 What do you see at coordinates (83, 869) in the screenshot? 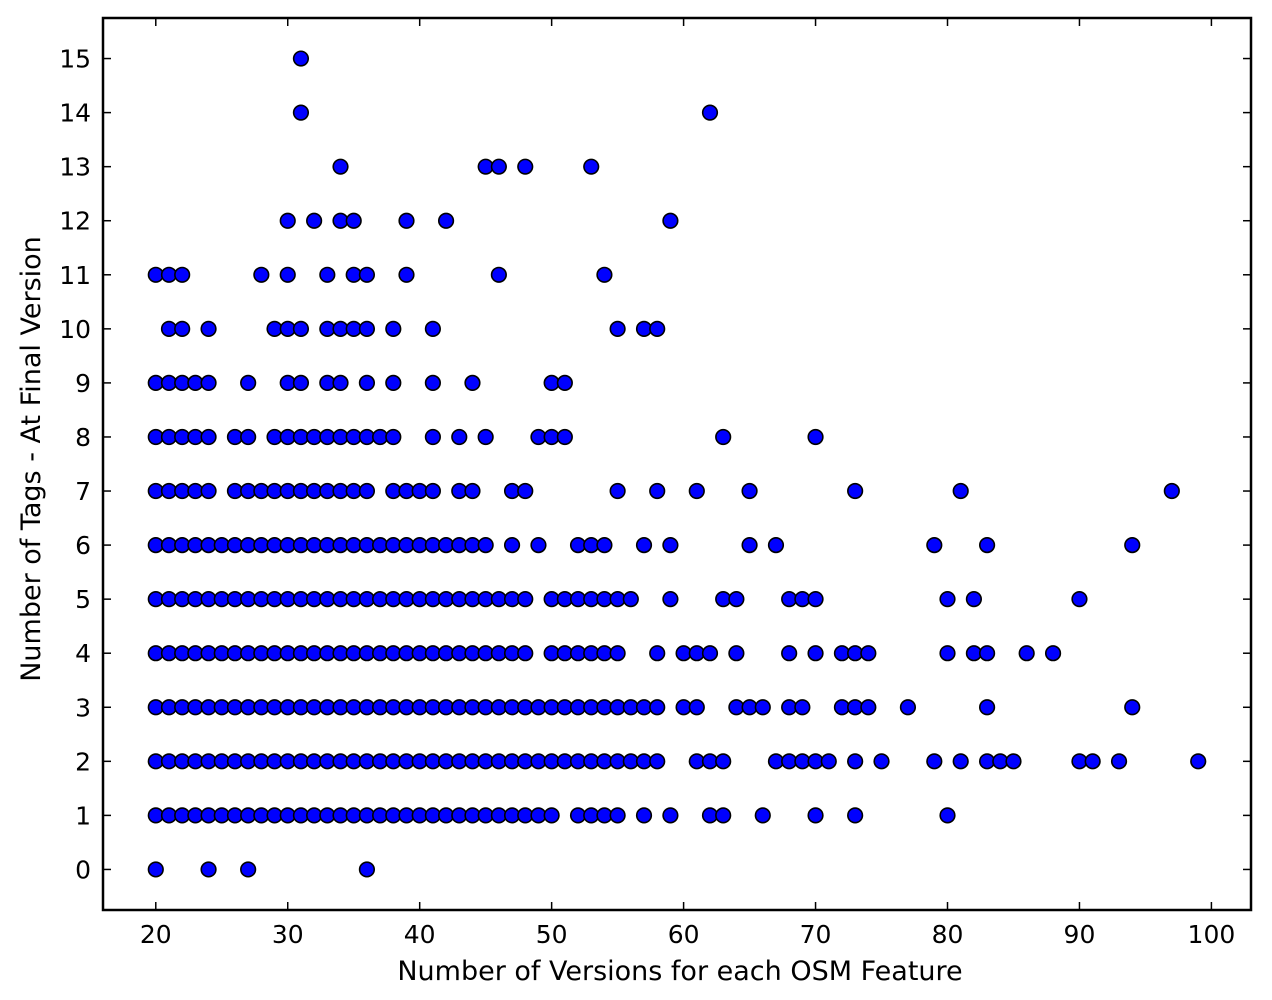
I see `y-tick-label: 0` at bounding box center [83, 869].